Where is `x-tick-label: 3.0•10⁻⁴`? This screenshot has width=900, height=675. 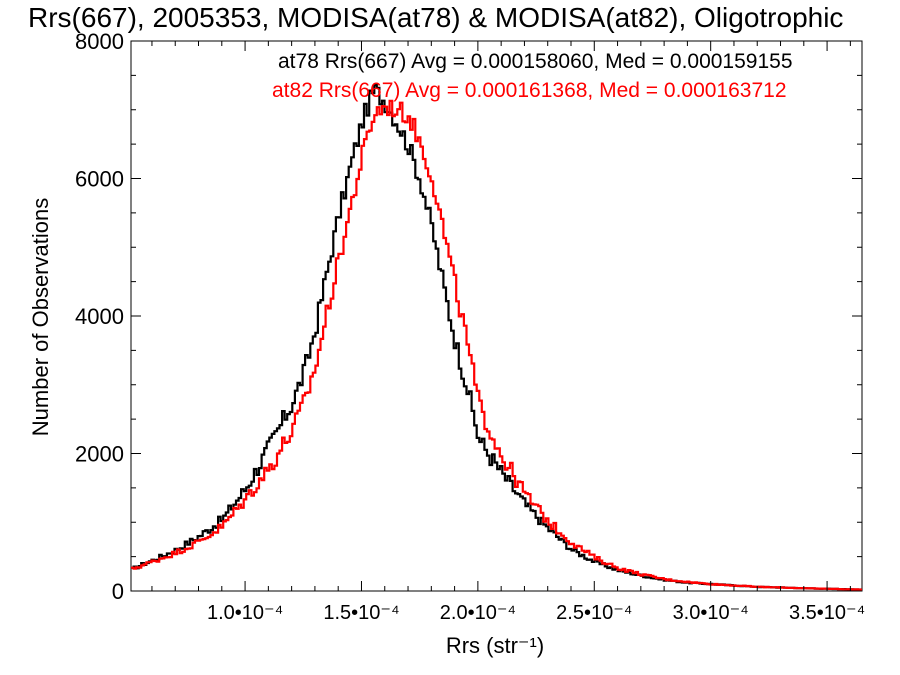 x-tick-label: 3.0•10⁻⁴ is located at coordinates (711, 613).